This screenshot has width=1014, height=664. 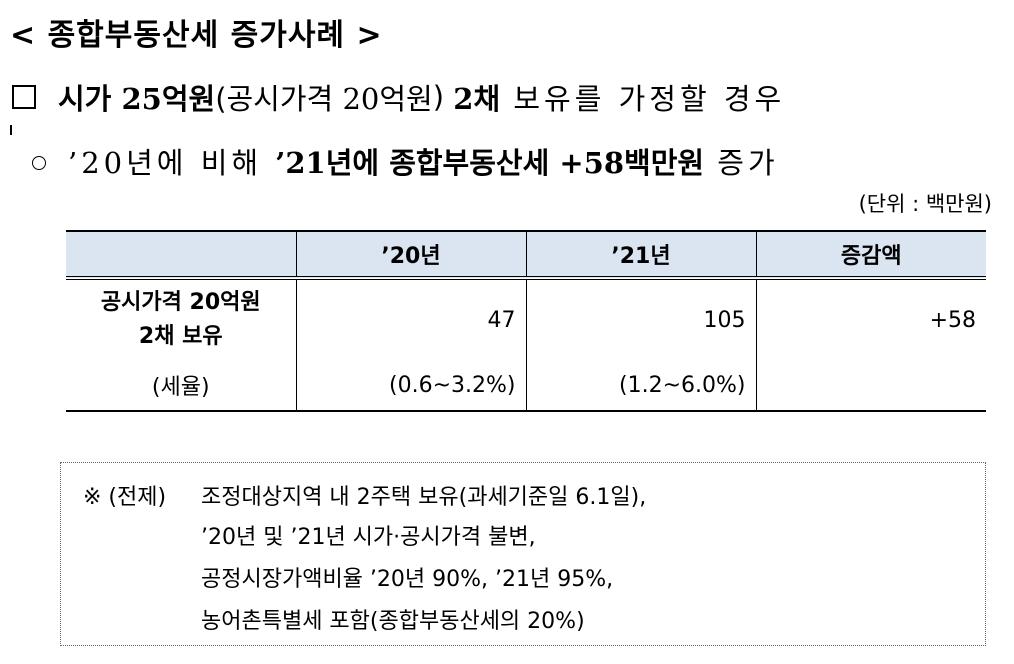 I want to click on assumption-heading: 시가 25억원 (공시가격 20억원) 2채 보유를 가정할 경우, so click(x=398, y=97).